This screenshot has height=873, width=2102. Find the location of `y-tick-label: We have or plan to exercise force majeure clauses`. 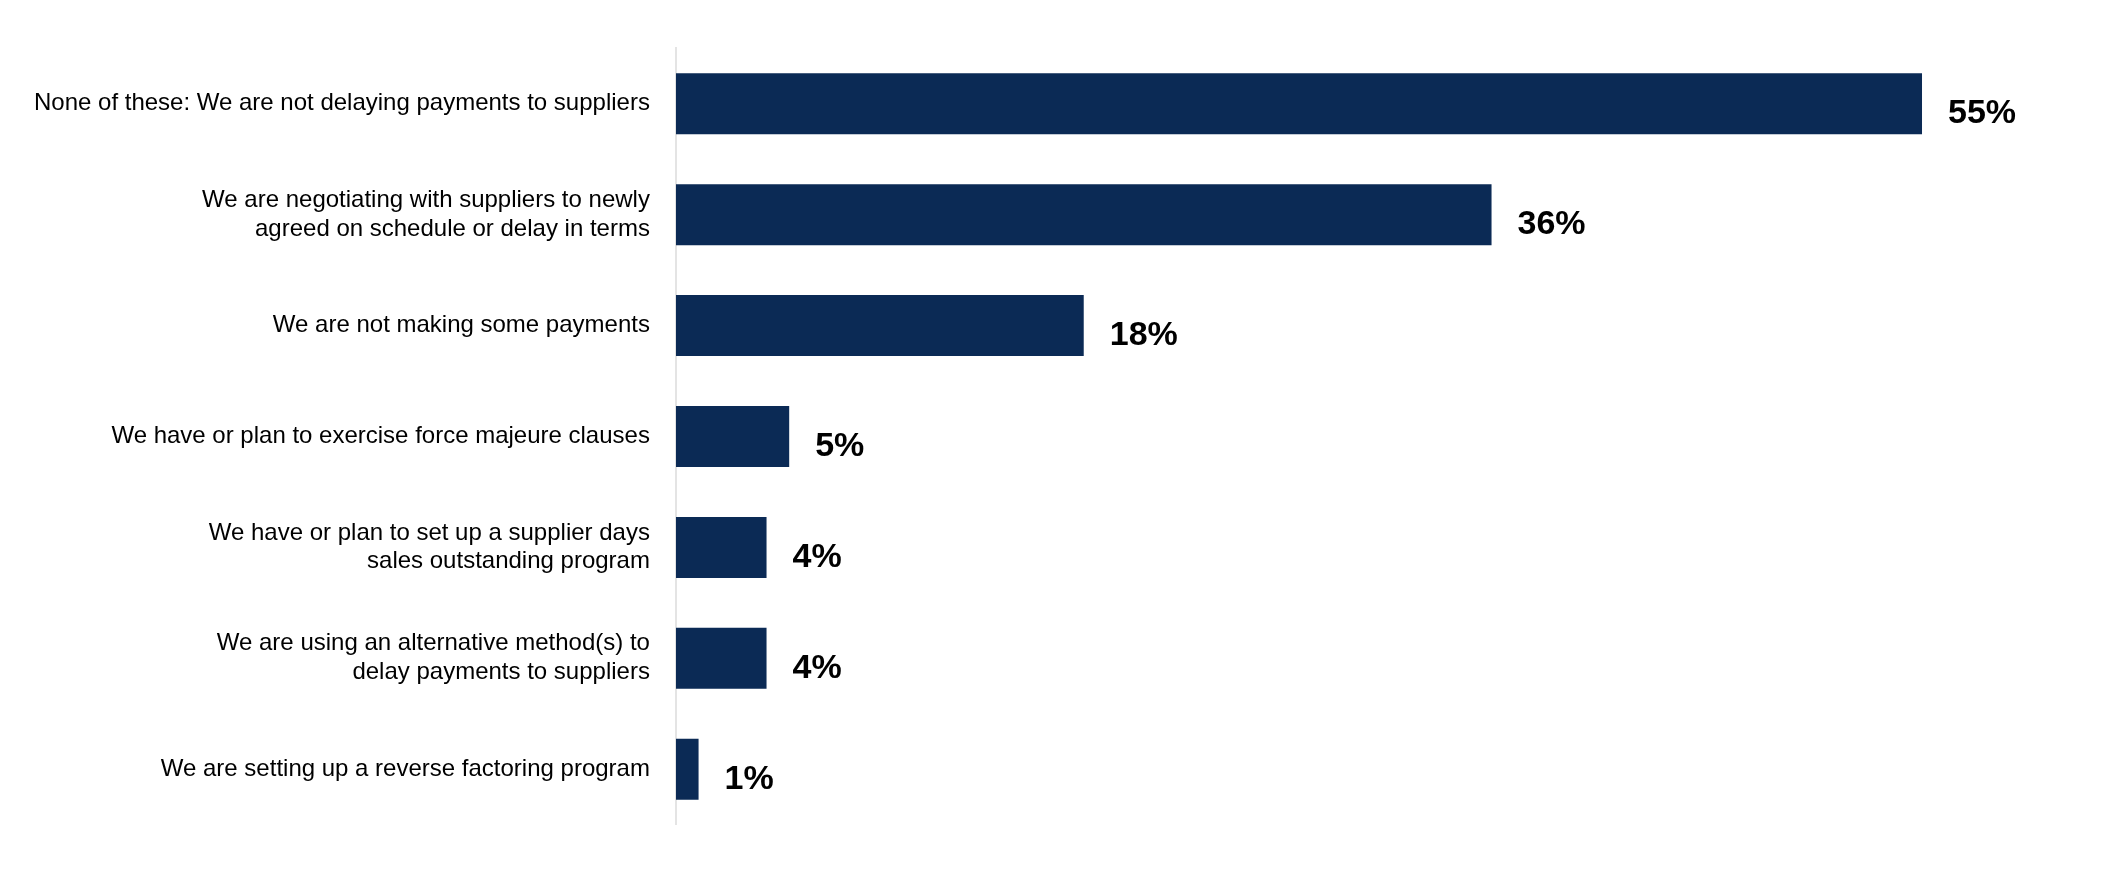

y-tick-label: We have or plan to exercise force majeure clauses is located at coordinates (380, 435).